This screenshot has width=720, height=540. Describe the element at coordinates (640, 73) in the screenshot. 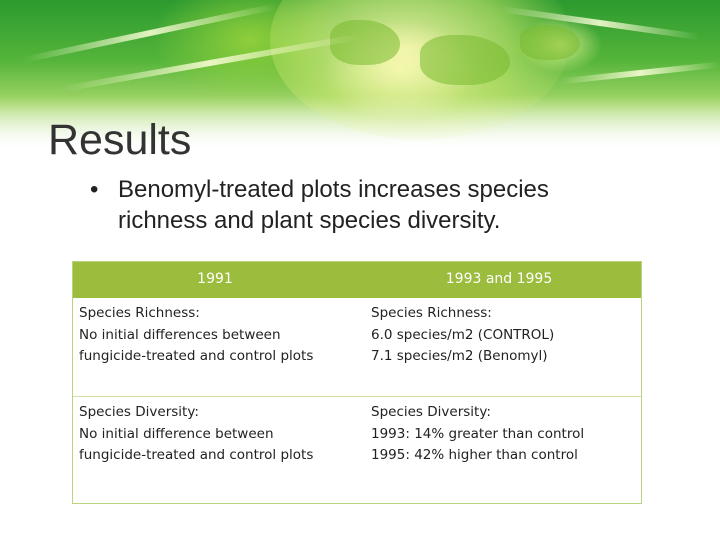

I see `light-streak` at that location.